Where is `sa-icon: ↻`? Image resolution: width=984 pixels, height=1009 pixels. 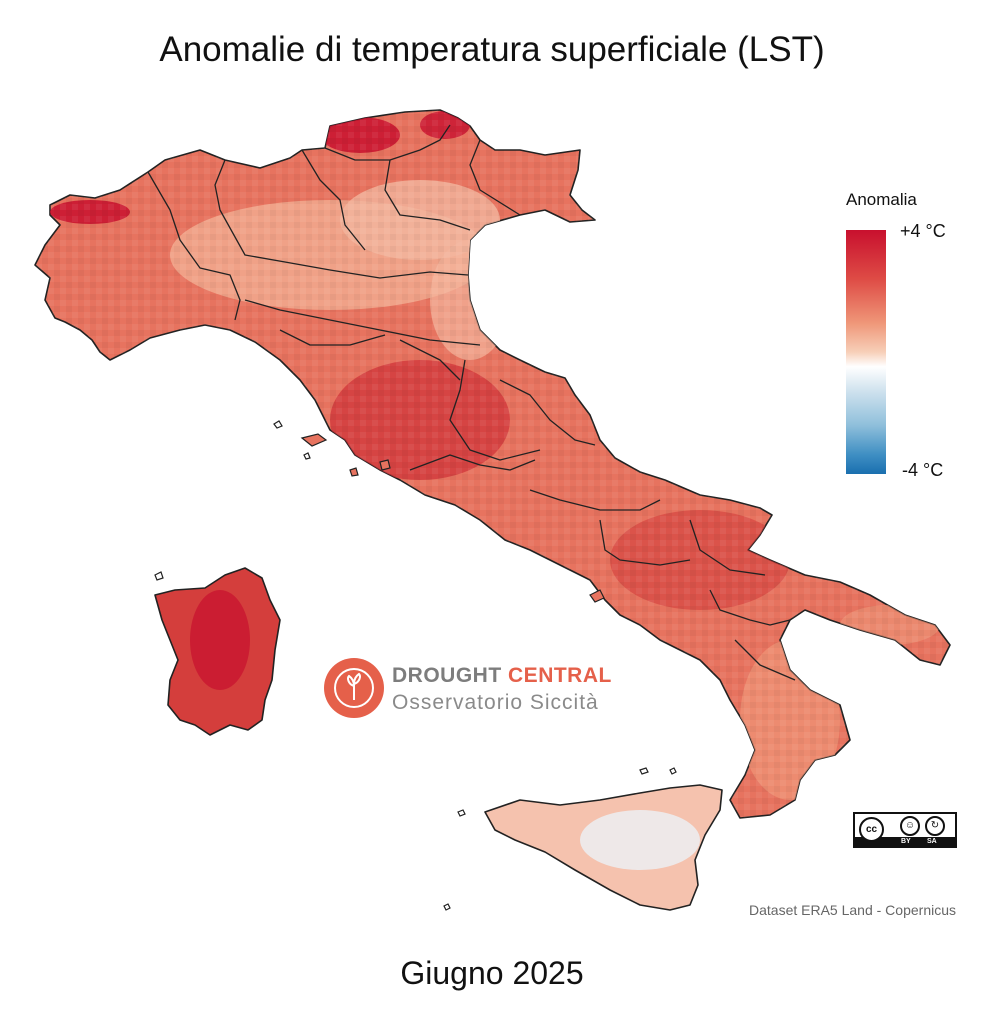
sa-icon: ↻ is located at coordinates (935, 826).